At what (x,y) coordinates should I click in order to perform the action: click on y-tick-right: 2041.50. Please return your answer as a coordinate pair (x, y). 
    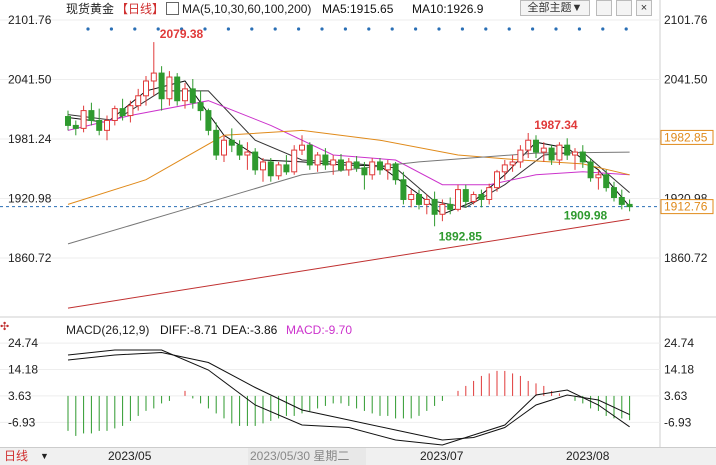
    Looking at the image, I should click on (686, 80).